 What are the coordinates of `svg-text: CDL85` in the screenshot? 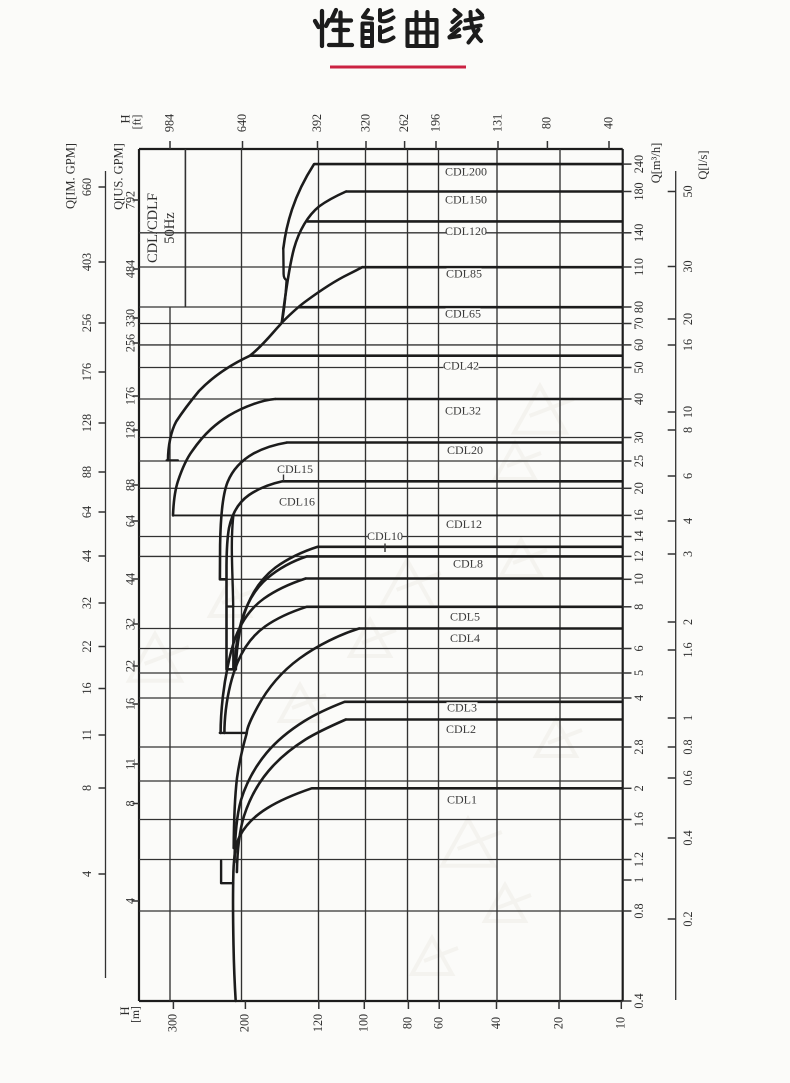 It's located at (464, 273).